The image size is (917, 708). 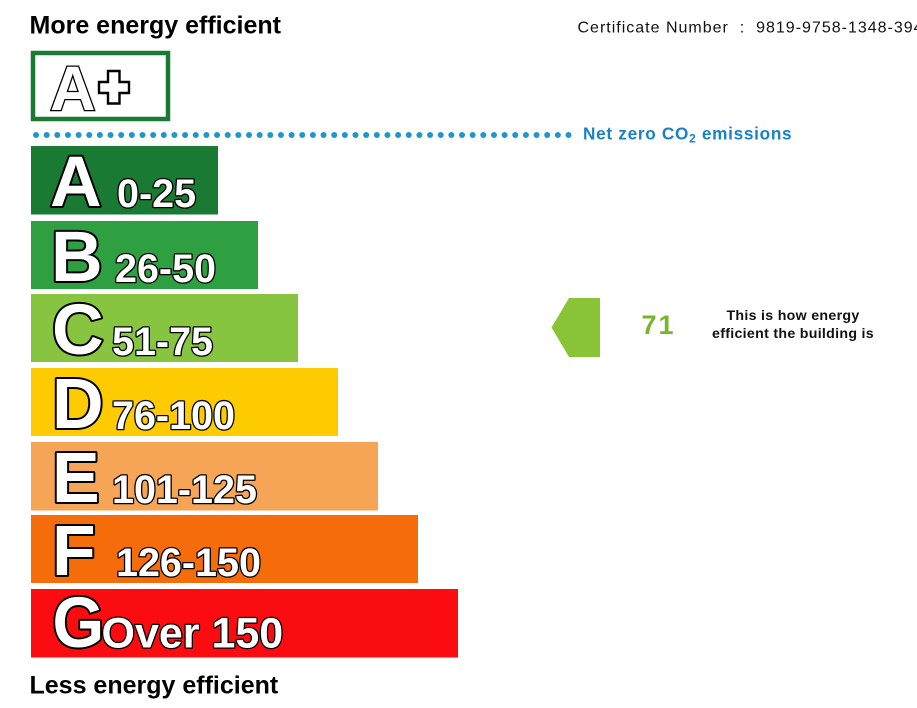 I want to click on svg-text: Over 150, so click(x=193, y=634).